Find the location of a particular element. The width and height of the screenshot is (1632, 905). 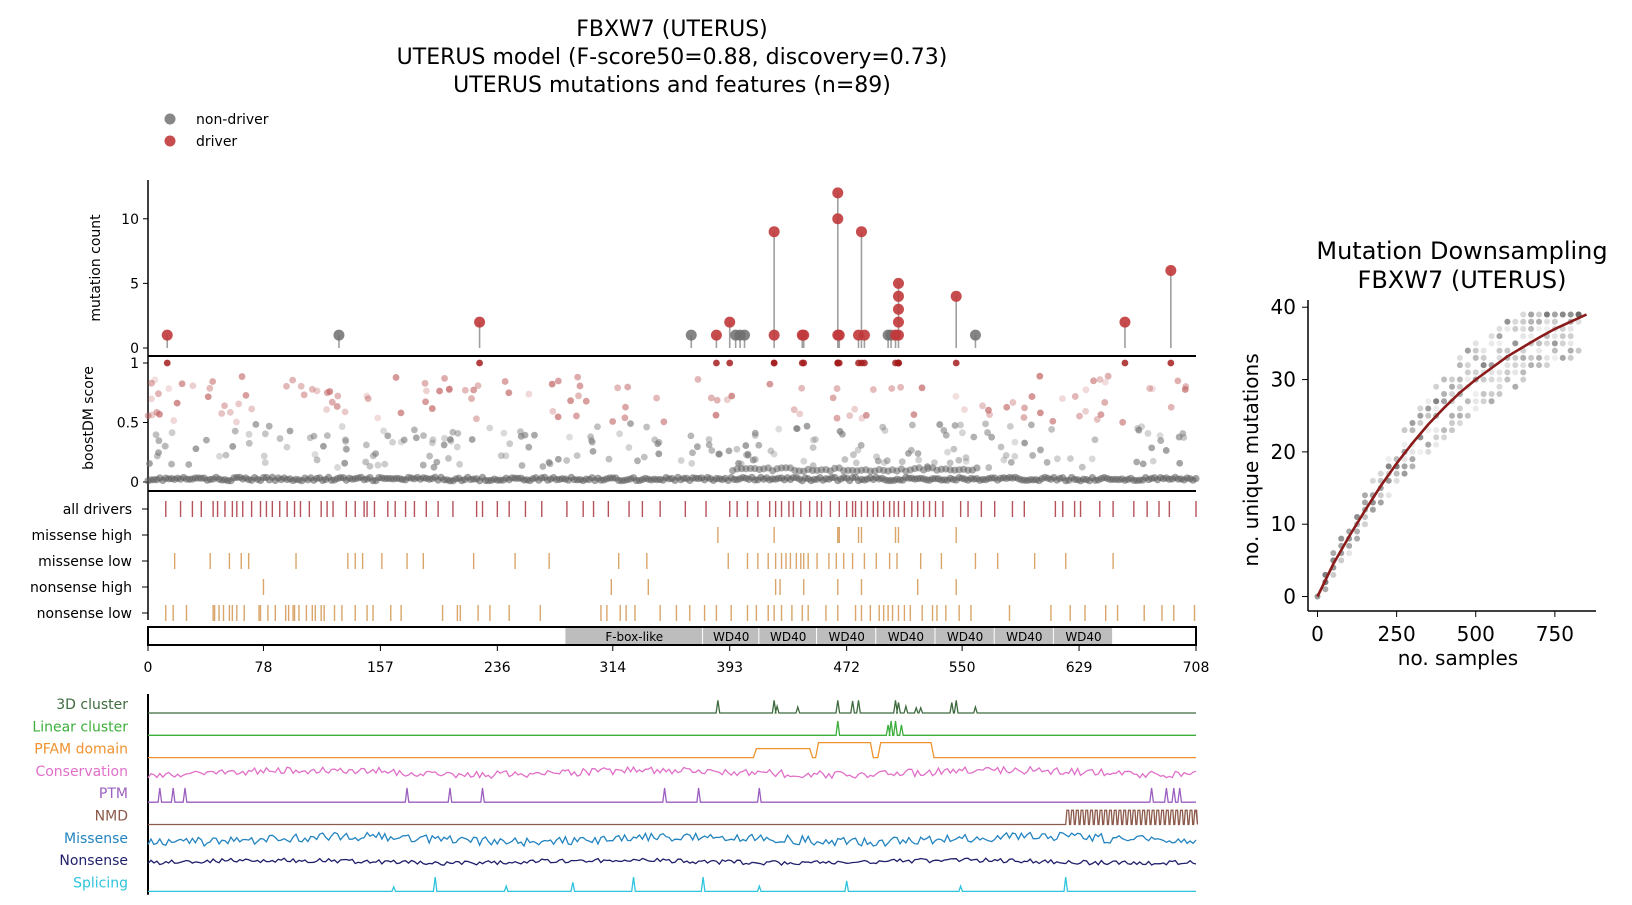

track-label: nonsense high is located at coordinates (81, 588).